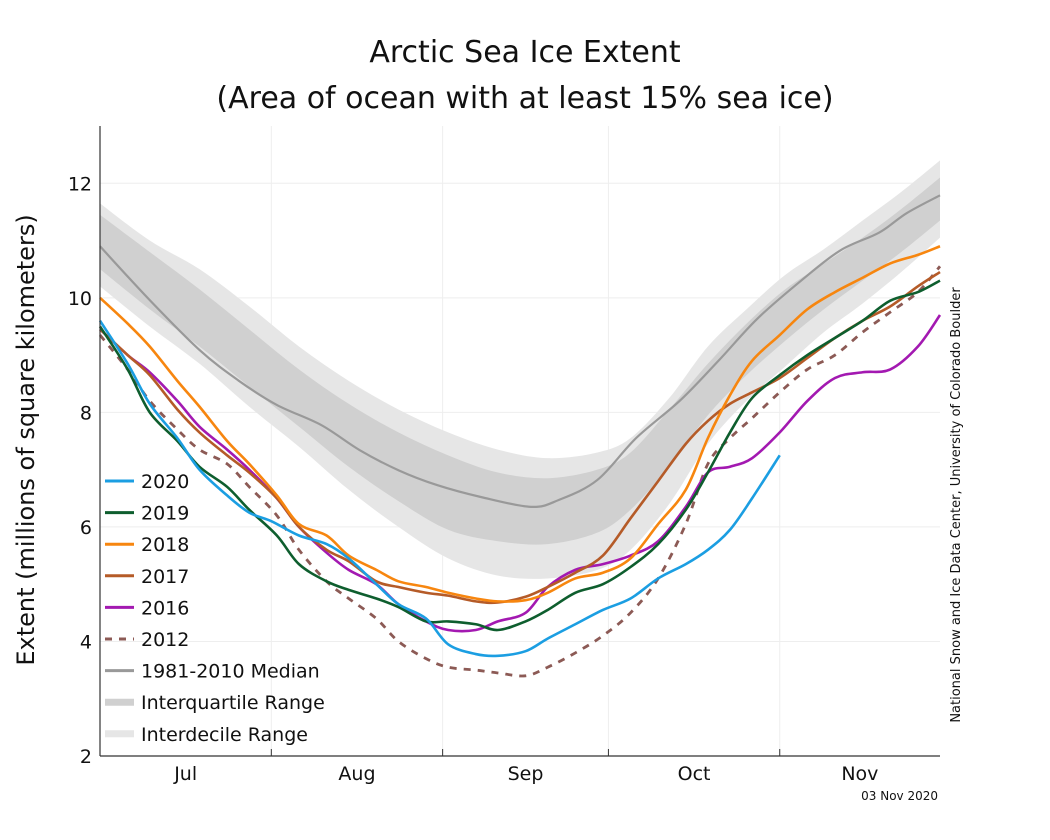  Describe the element at coordinates (165, 514) in the screenshot. I see `legend-label: 2019` at that location.